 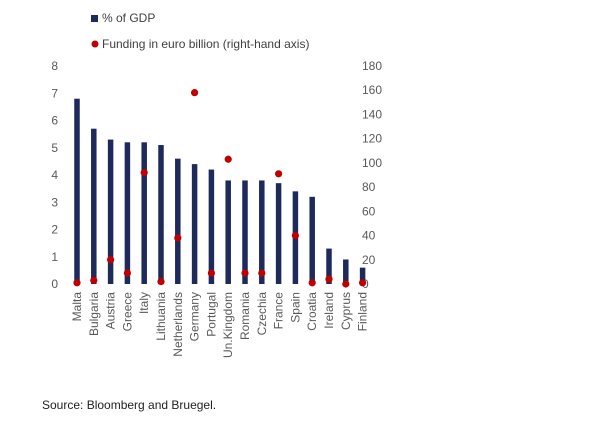 What do you see at coordinates (312, 311) in the screenshot?
I see `category-label: Croatia` at bounding box center [312, 311].